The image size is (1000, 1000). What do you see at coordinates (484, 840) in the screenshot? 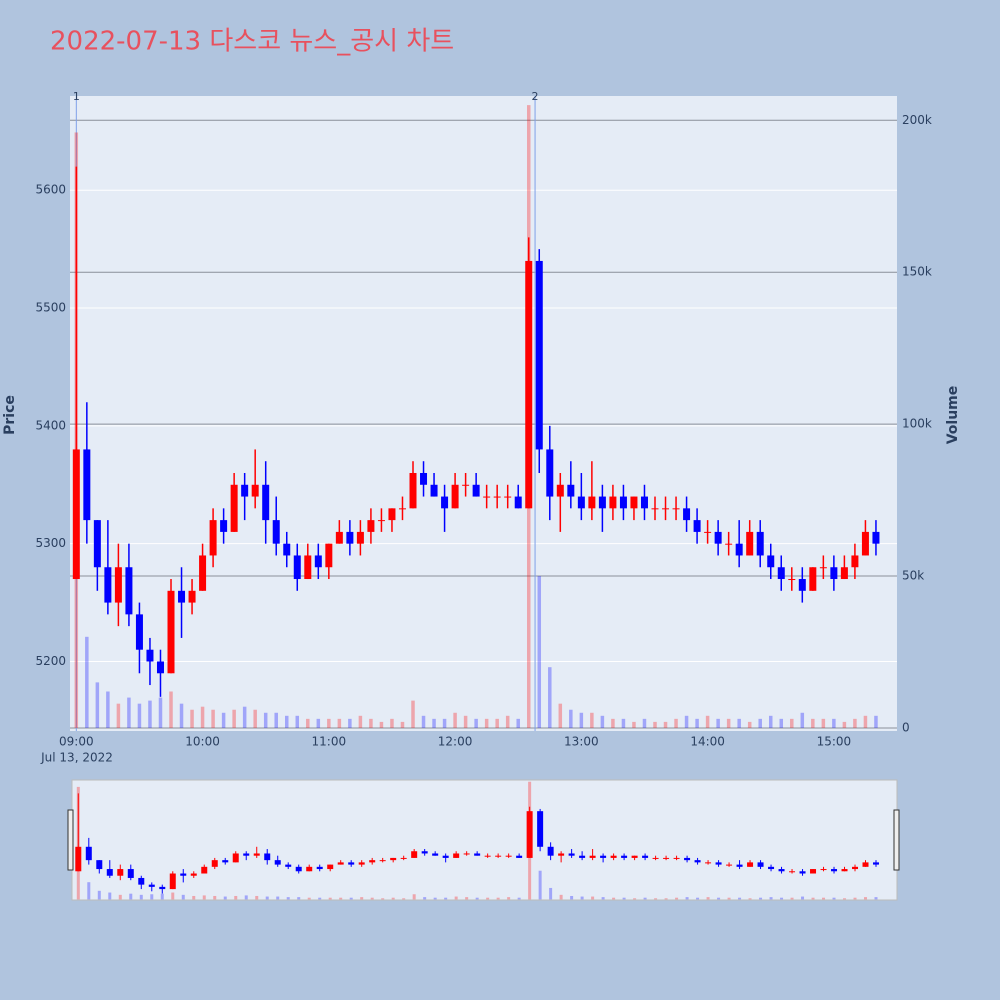
I see `range-slider` at bounding box center [484, 840].